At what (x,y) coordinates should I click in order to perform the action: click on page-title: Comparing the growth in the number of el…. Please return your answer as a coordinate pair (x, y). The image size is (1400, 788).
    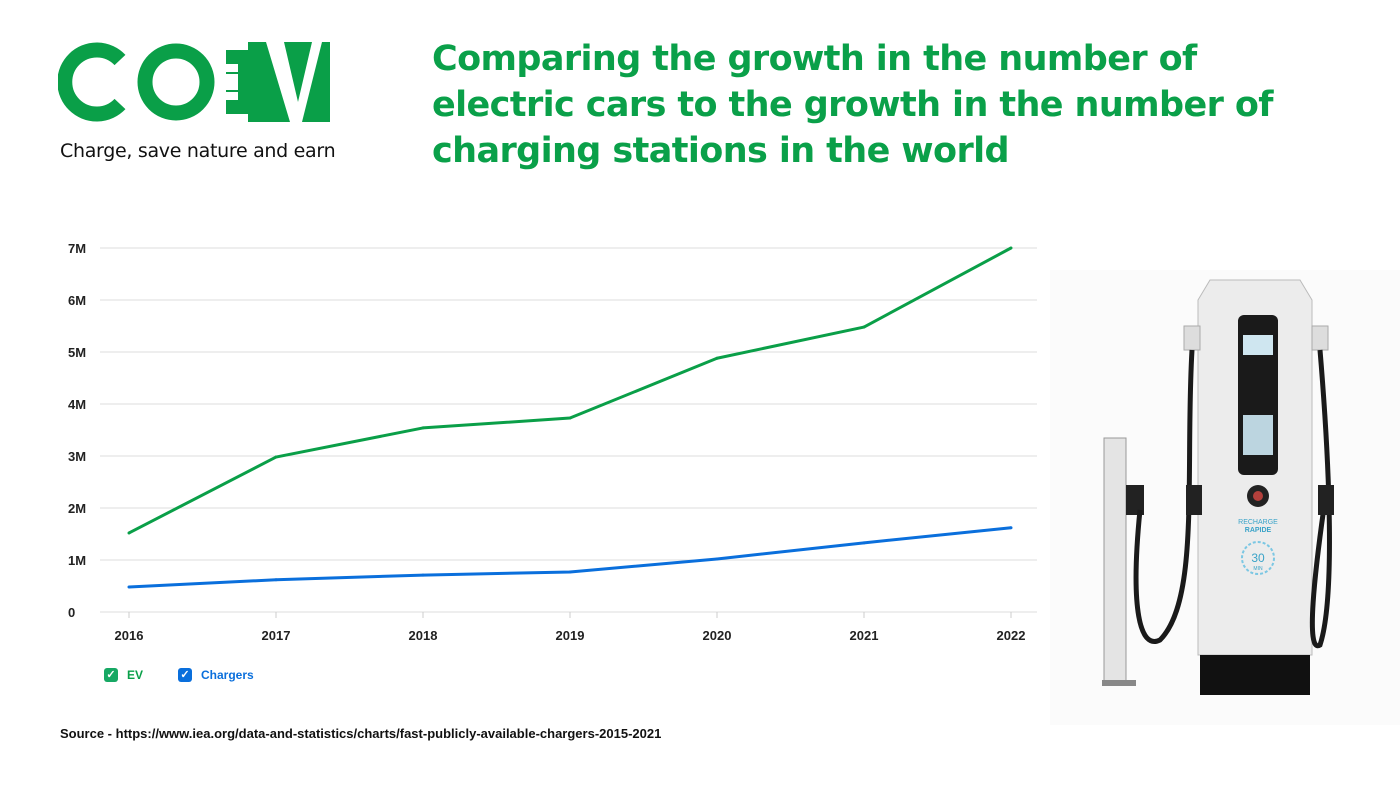
    Looking at the image, I should click on (853, 105).